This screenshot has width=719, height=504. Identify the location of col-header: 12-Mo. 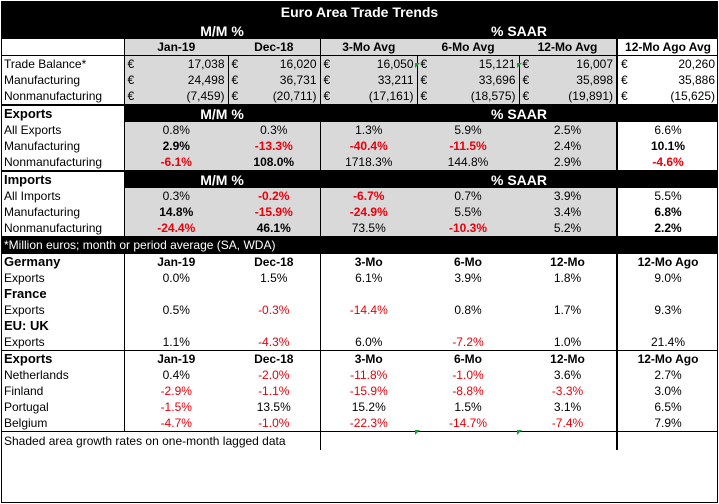
(567, 262).